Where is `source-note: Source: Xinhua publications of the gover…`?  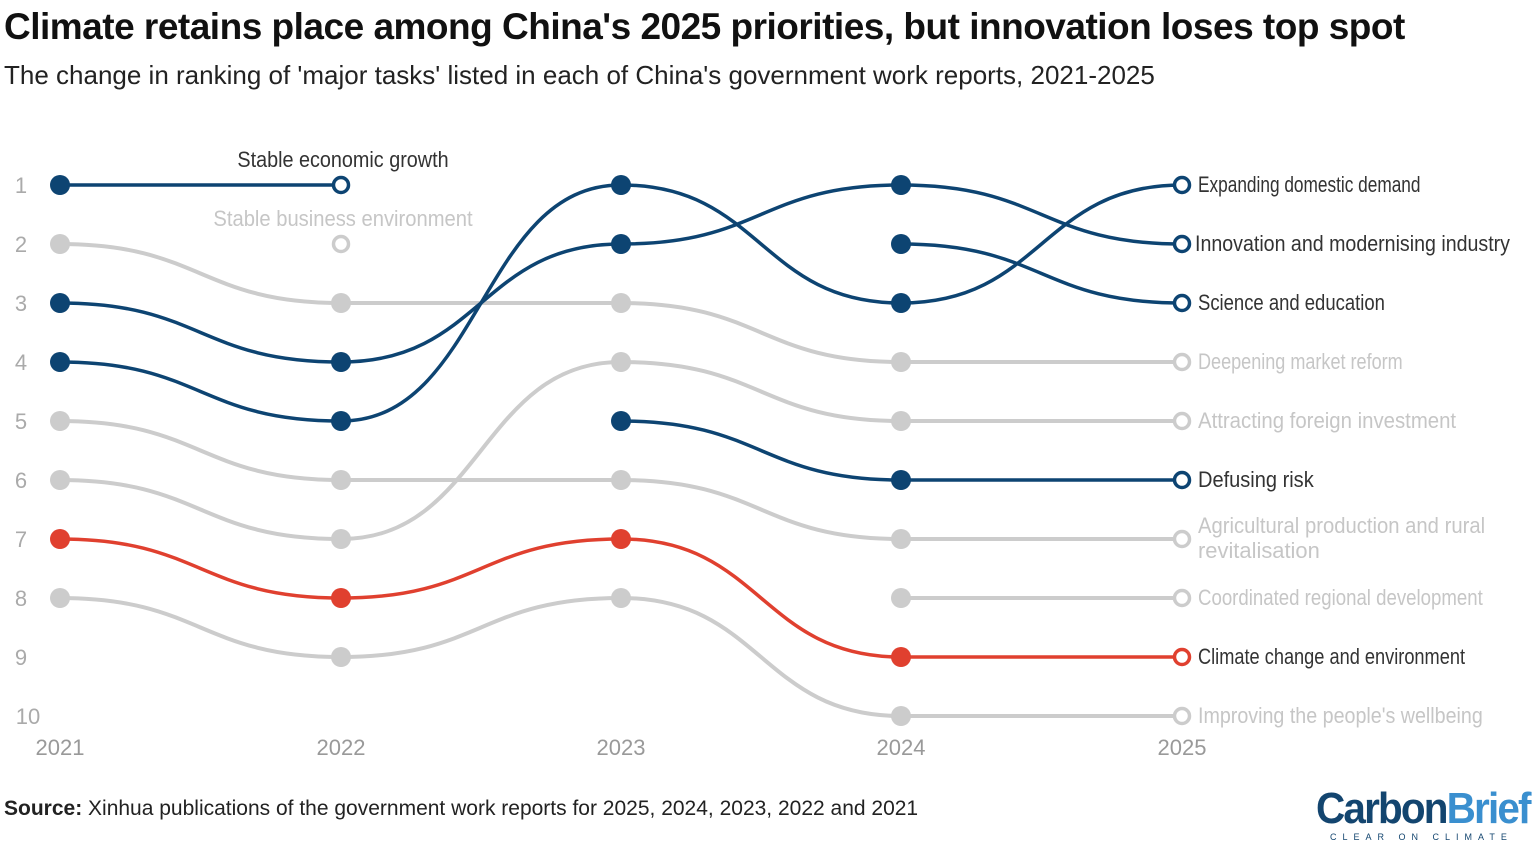
source-note: Source: Xinhua publications of the gover… is located at coordinates (461, 809).